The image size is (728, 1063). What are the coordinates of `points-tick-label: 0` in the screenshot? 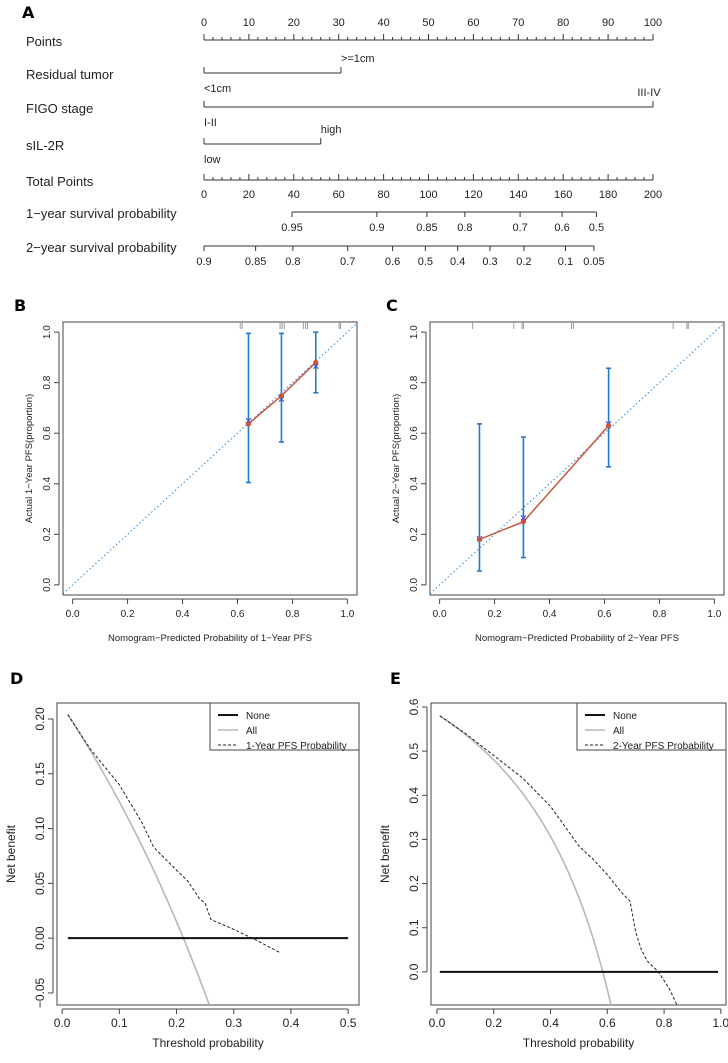 It's located at (204, 23).